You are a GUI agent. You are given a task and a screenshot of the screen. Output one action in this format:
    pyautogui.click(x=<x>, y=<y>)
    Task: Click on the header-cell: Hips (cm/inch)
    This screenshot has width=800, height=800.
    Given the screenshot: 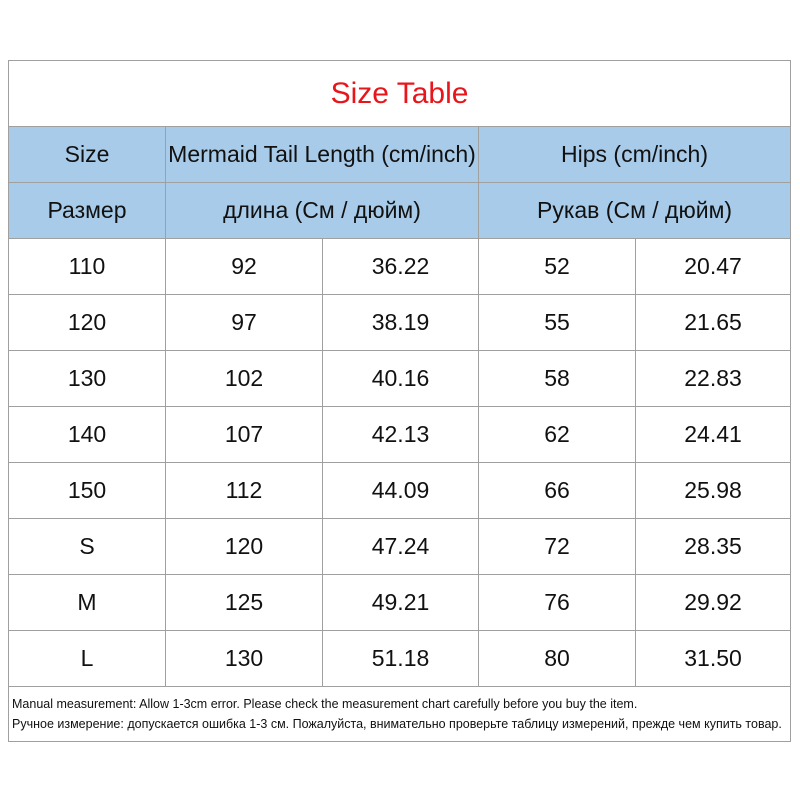 What is the action you would take?
    pyautogui.click(x=634, y=154)
    